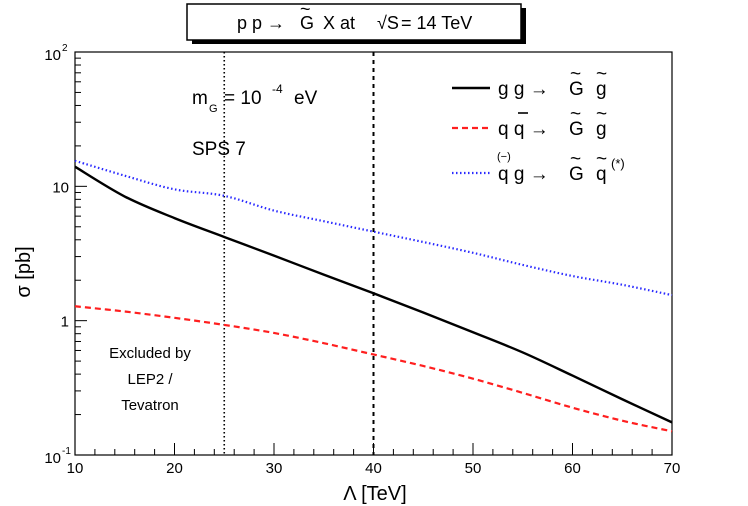 Image resolution: width=748 pixels, height=506 pixels. What do you see at coordinates (575, 159) in the screenshot?
I see `legend-qg-tilde1: ~` at bounding box center [575, 159].